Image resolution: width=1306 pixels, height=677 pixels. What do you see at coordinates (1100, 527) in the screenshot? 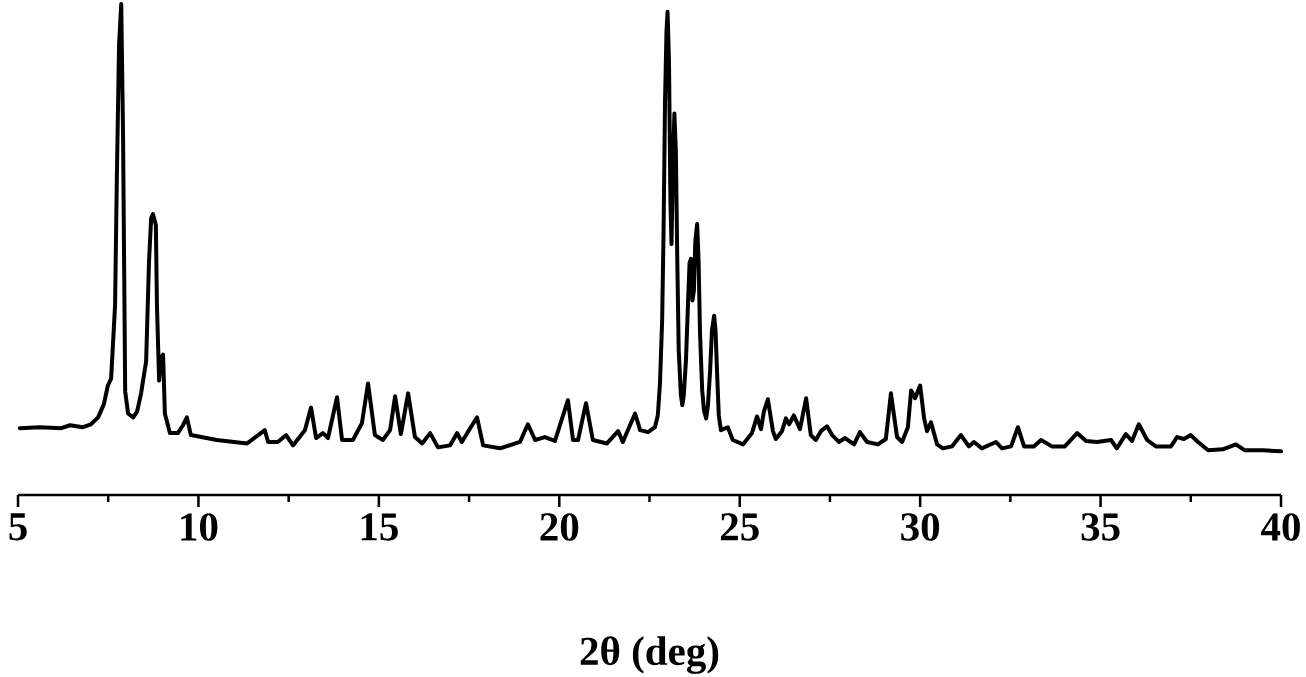
I see `x-tick-label: 35` at bounding box center [1100, 527].